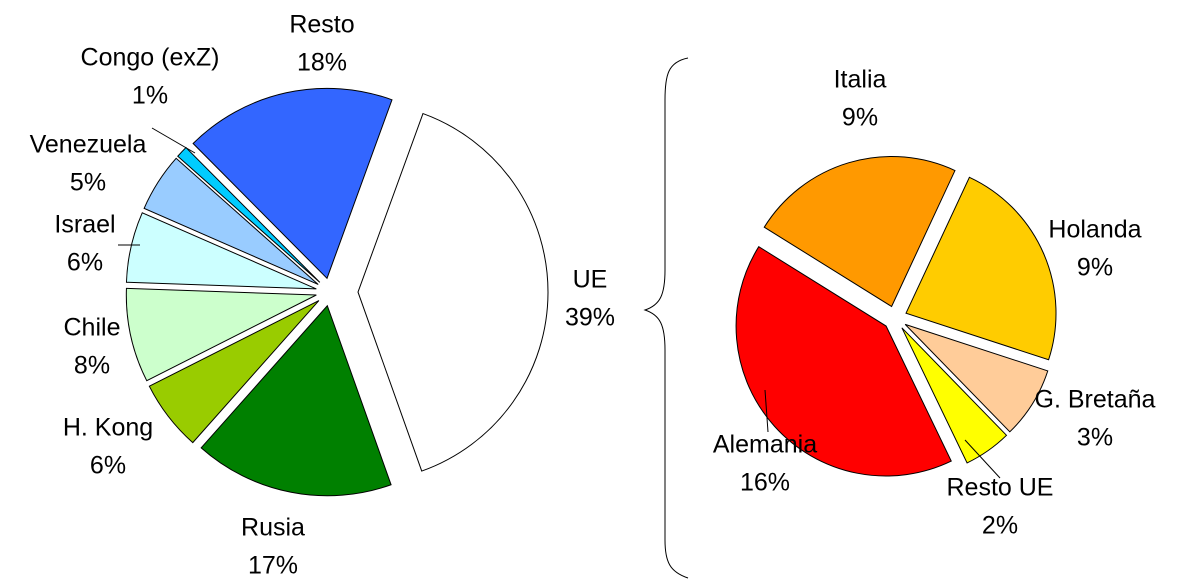  Describe the element at coordinates (321, 25) in the screenshot. I see `slice-label: Resto` at that location.